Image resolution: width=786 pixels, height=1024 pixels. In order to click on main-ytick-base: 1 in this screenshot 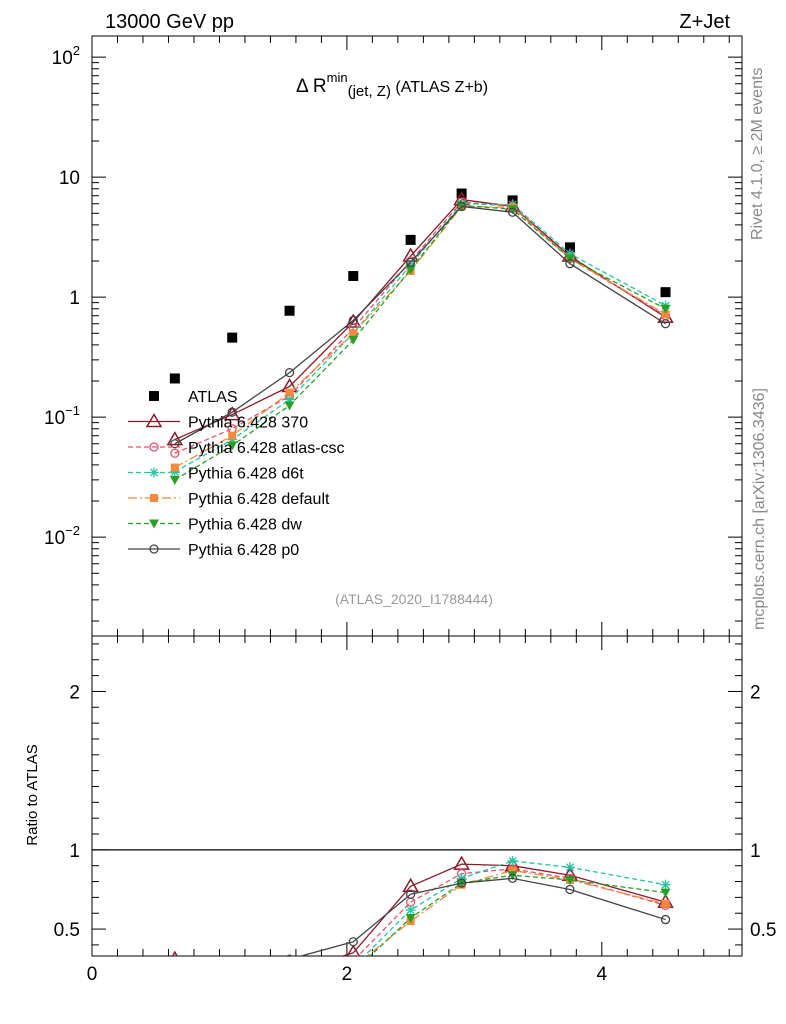, I will do `click(74, 298)`.